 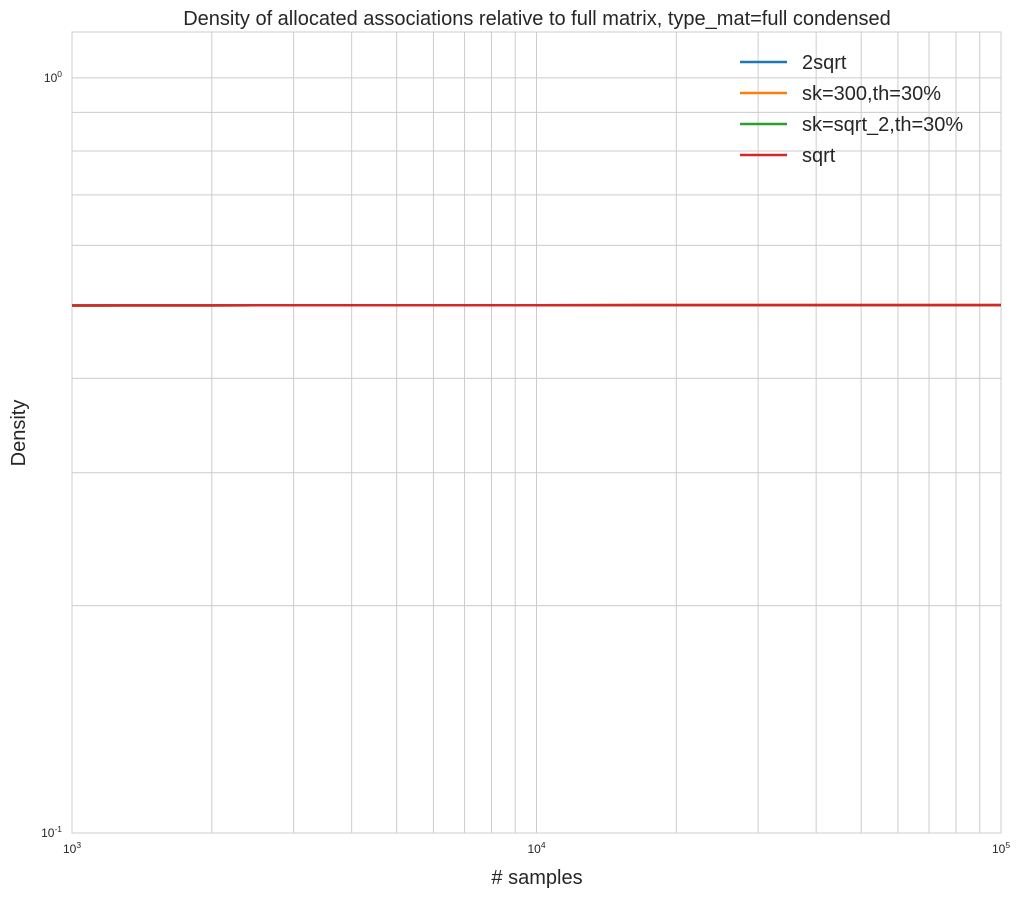 I want to click on legend-label: sk=300,th=30%, so click(x=871, y=94).